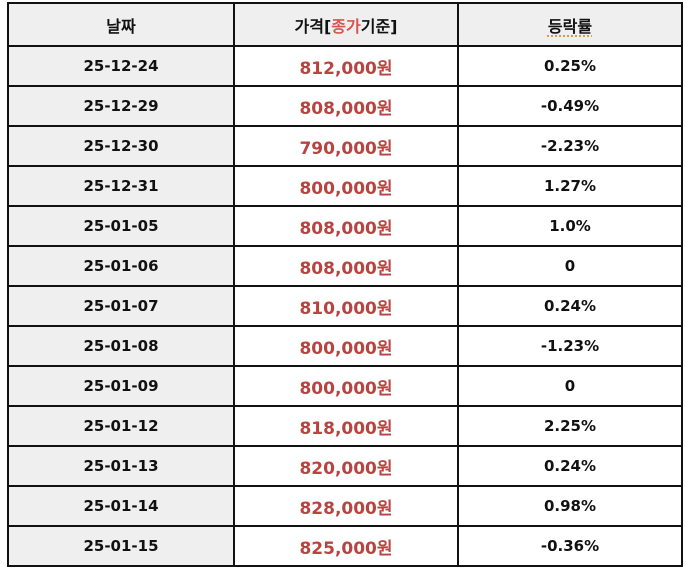 The width and height of the screenshot is (686, 570). I want to click on header-price: 가격[종가기준], so click(346, 24).